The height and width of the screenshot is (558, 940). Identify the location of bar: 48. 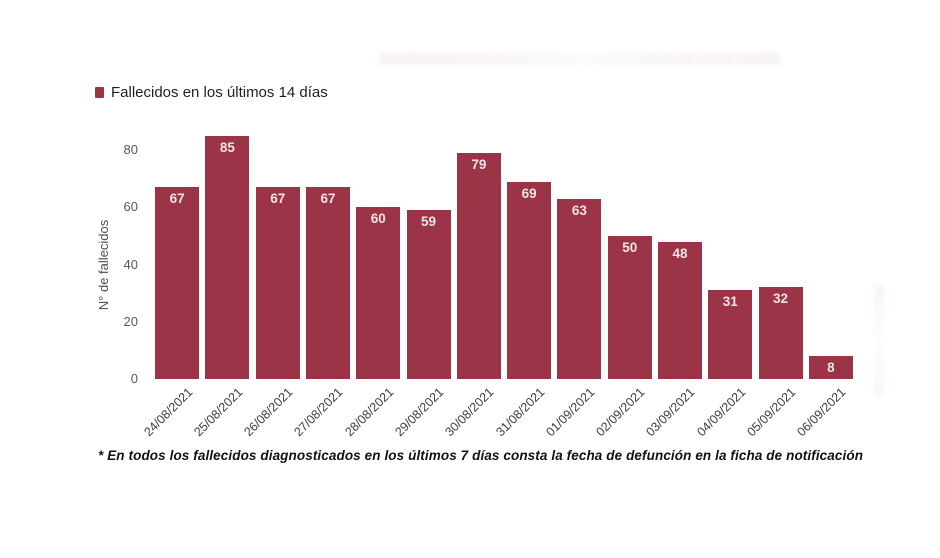
(680, 310).